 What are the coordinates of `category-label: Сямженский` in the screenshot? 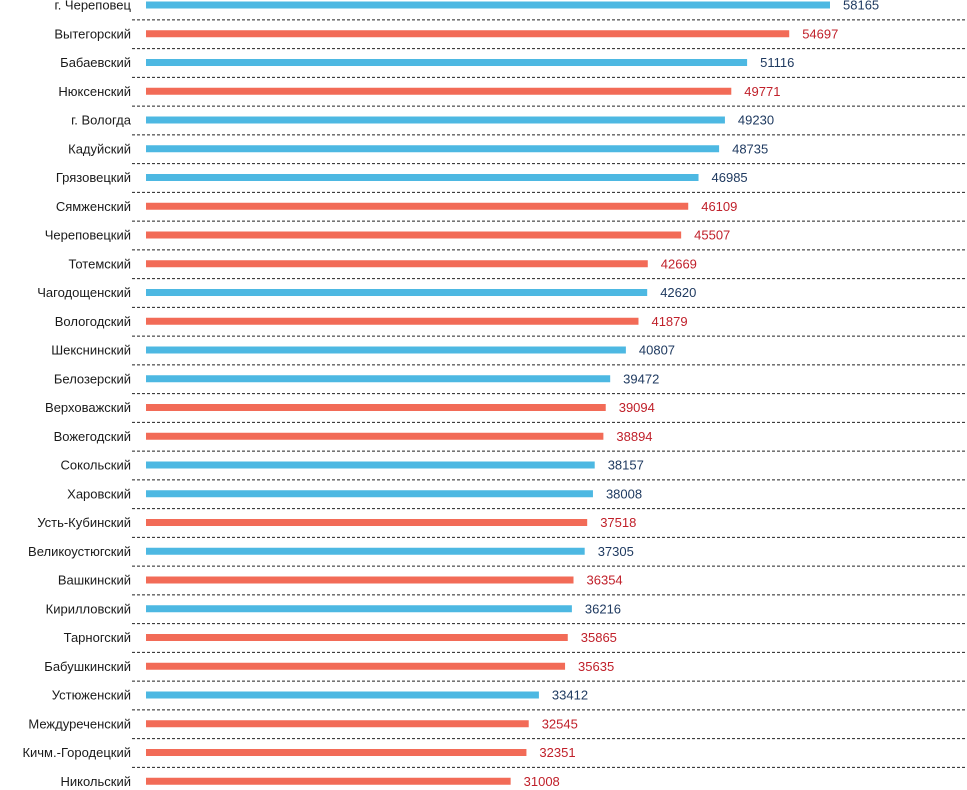 It's located at (93, 206).